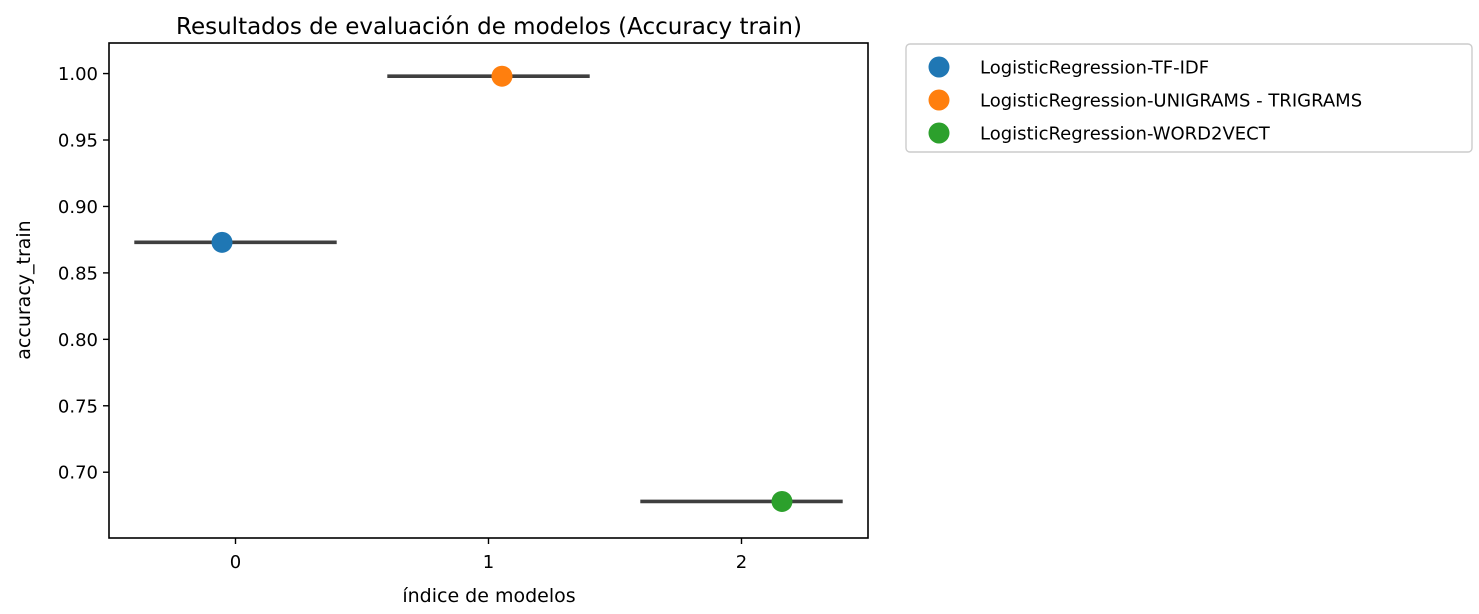  What do you see at coordinates (741, 562) in the screenshot?
I see `x-tick-label: 2` at bounding box center [741, 562].